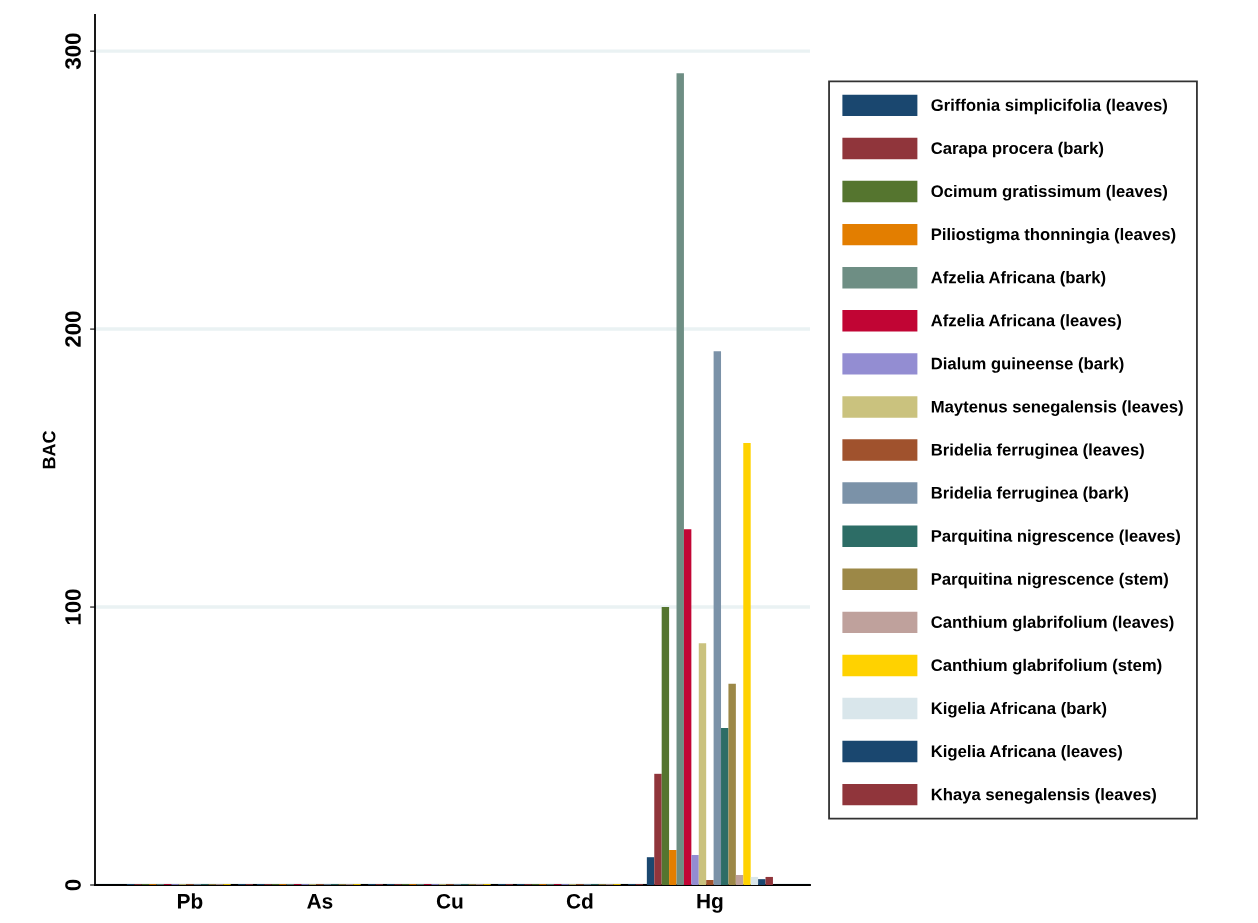  Describe the element at coordinates (449, 901) in the screenshot. I see `x-tick-label: Cu` at that location.